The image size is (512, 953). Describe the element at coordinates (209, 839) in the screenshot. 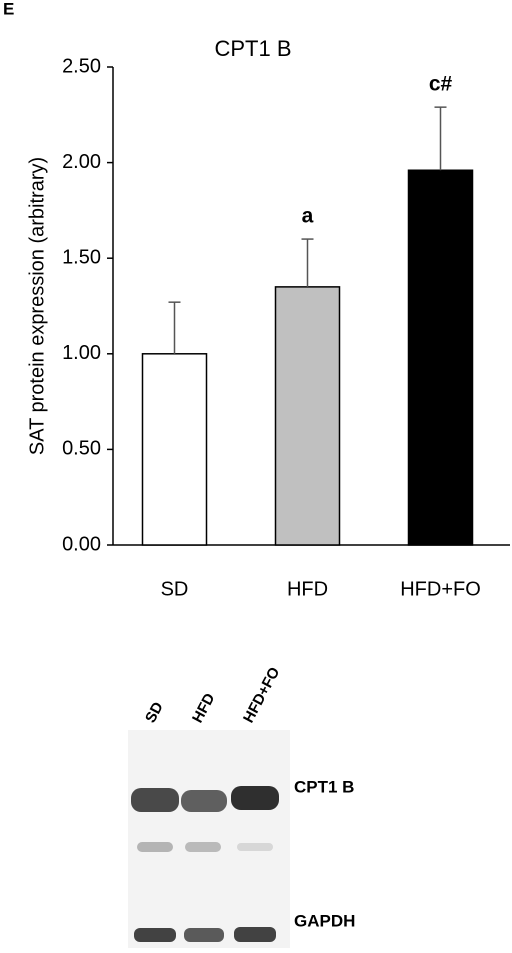

I see `blot-image` at that location.